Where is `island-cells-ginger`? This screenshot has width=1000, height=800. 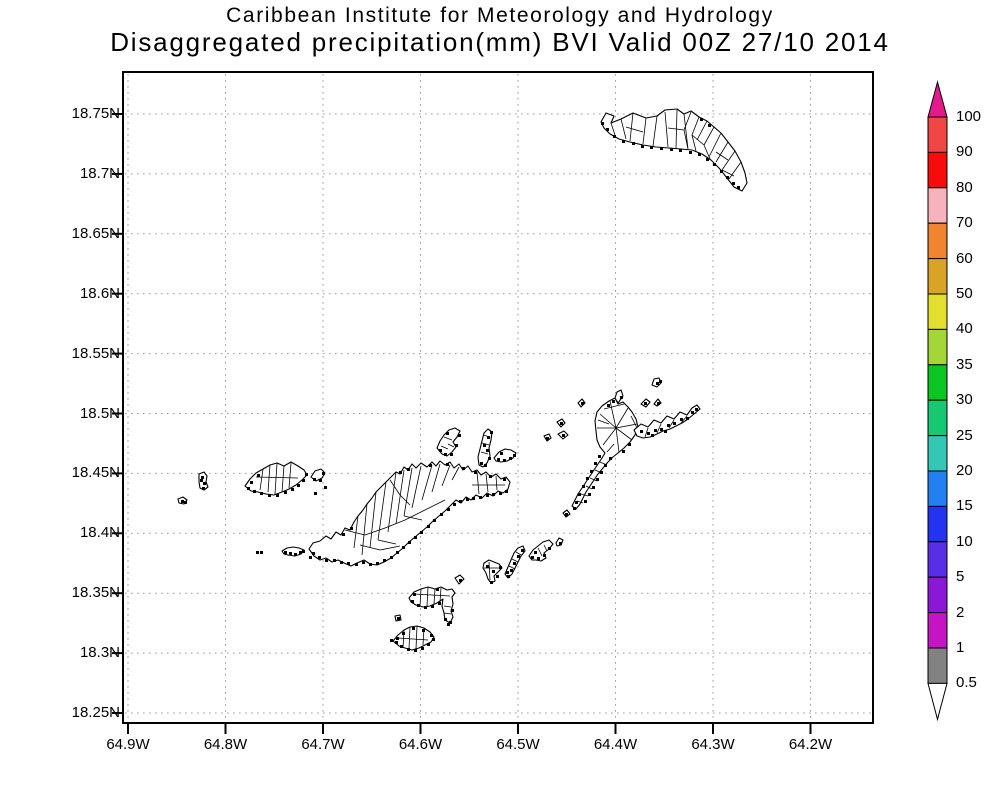
island-cells-ginger is located at coordinates (541, 553).